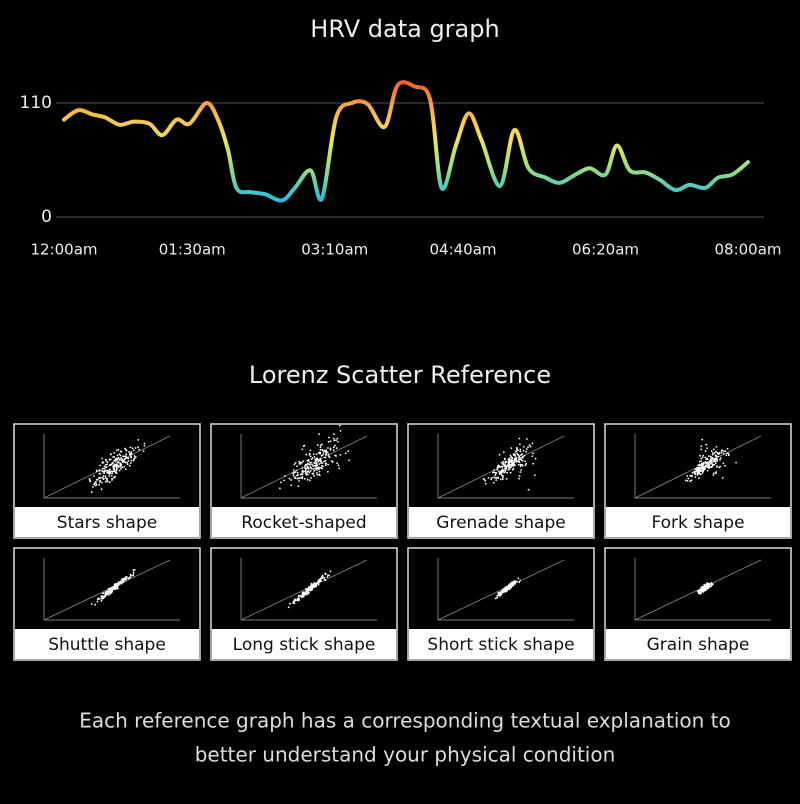  Describe the element at coordinates (400, 375) in the screenshot. I see `section-title: Lorenz Scatter Reference` at that location.